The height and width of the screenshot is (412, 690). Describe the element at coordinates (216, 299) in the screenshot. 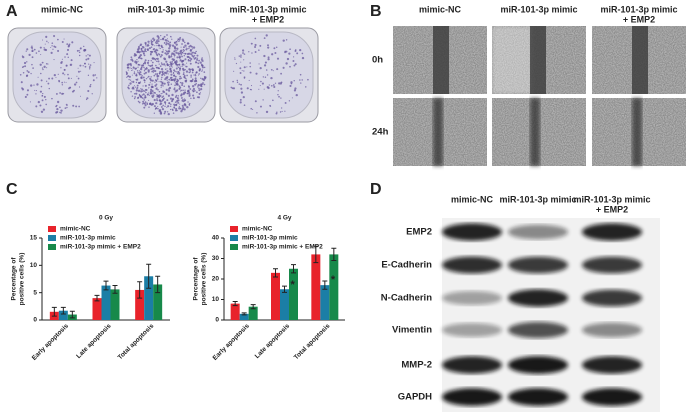

I see `y-tick-label: 10` at that location.